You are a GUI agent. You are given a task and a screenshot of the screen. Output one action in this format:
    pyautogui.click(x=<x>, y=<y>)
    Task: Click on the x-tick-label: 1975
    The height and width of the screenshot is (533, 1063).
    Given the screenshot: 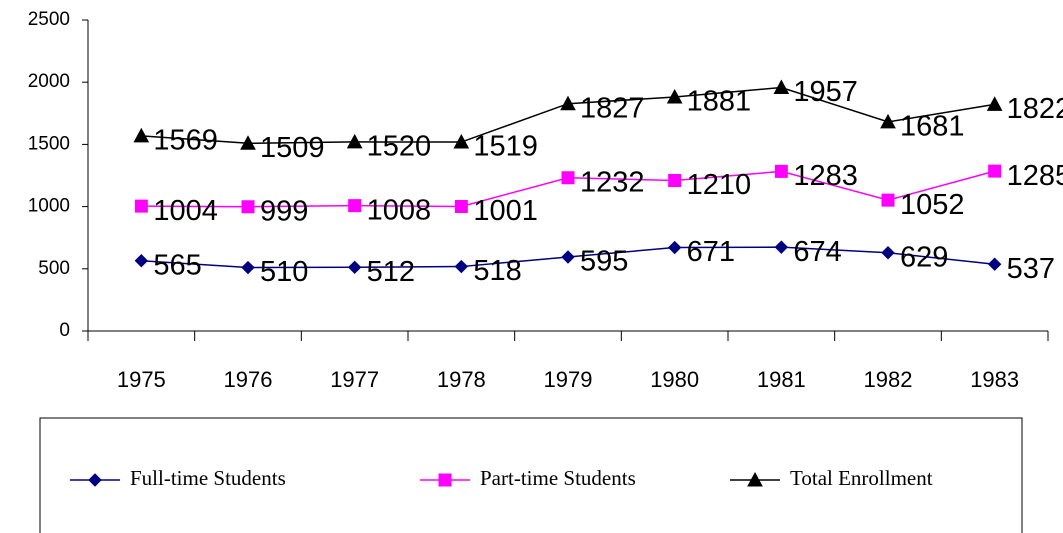 What is the action you would take?
    pyautogui.click(x=141, y=379)
    